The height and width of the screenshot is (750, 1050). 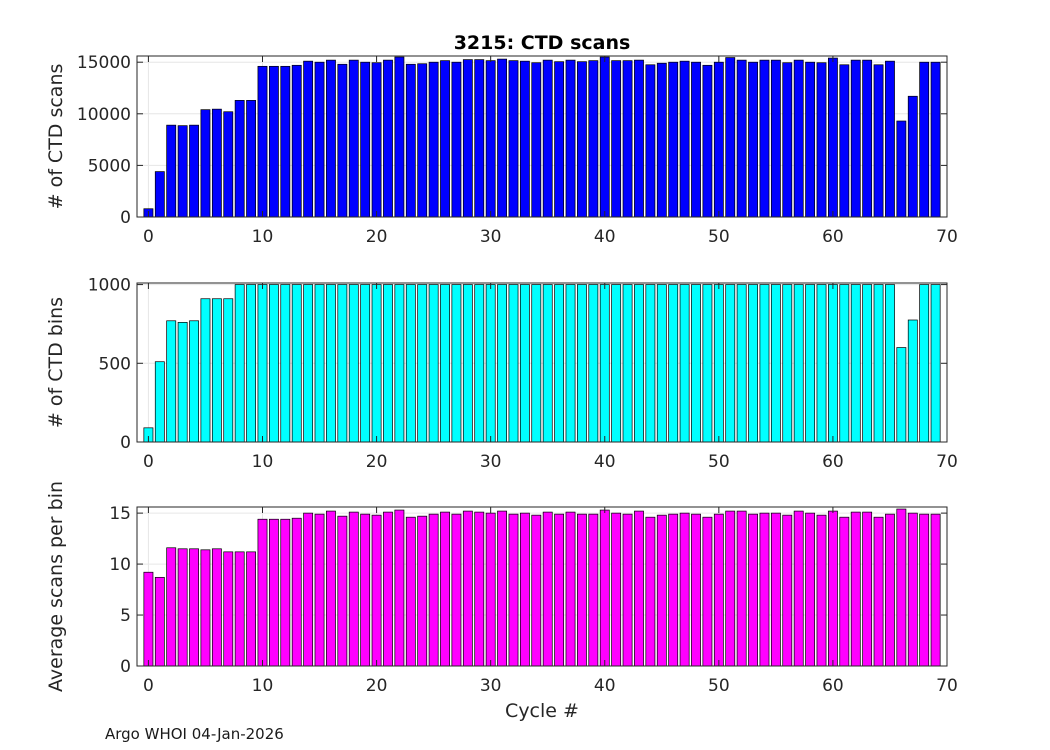 What do you see at coordinates (491, 686) in the screenshot?
I see `x-tick-label: 30` at bounding box center [491, 686].